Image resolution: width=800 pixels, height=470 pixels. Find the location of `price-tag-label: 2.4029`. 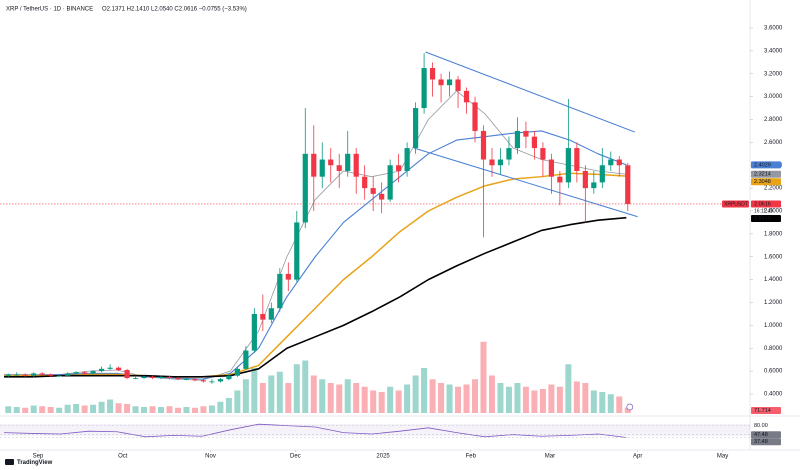

price-tag-label: 2.4029 is located at coordinates (762, 165).